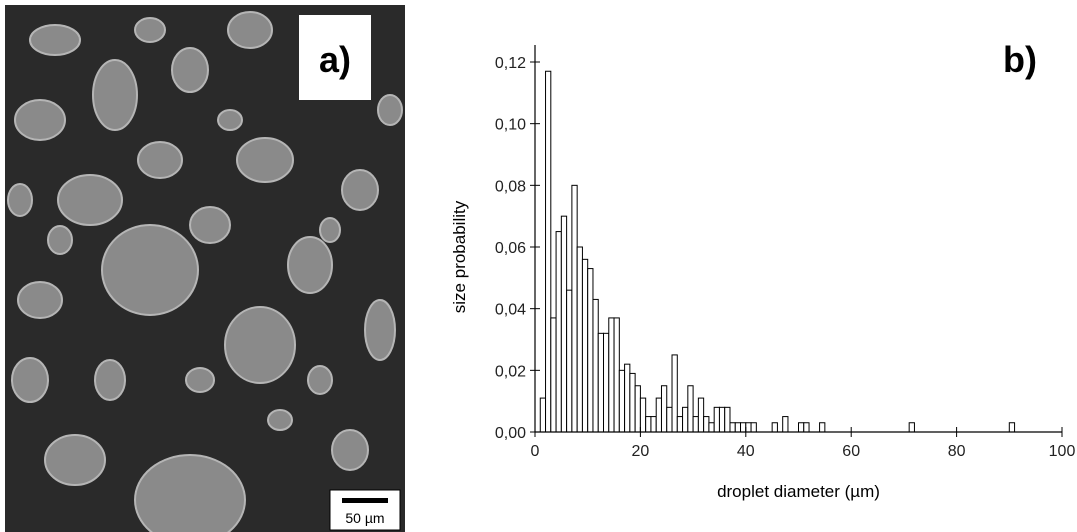 The height and width of the screenshot is (532, 1077). What do you see at coordinates (641, 451) in the screenshot?
I see `x-tick-label: 20` at bounding box center [641, 451].